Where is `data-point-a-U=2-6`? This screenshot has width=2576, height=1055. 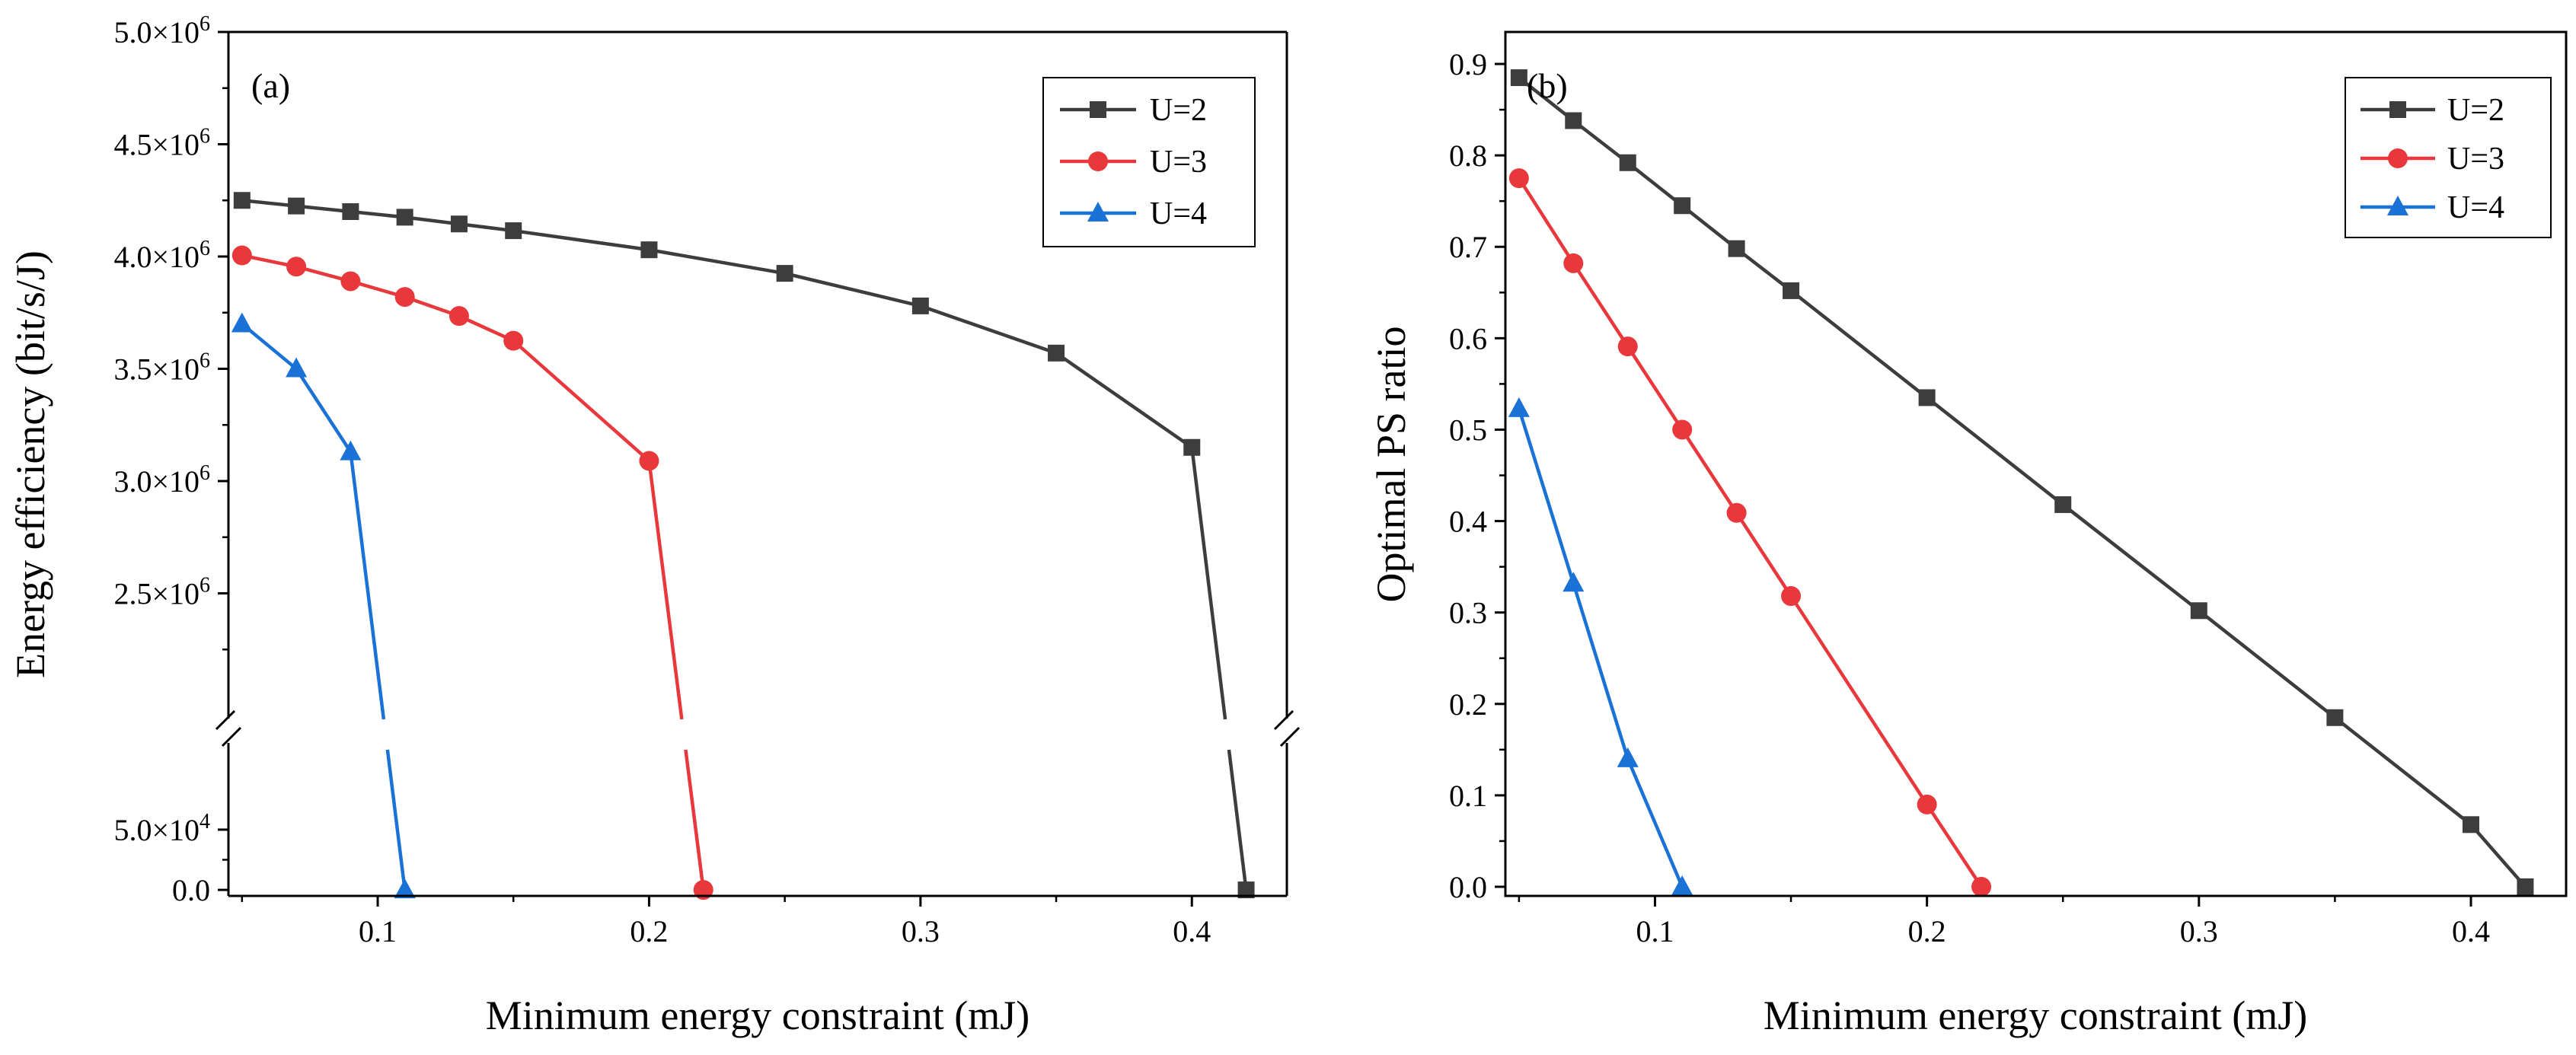 data-point-a-U=2-6 is located at coordinates (649, 250).